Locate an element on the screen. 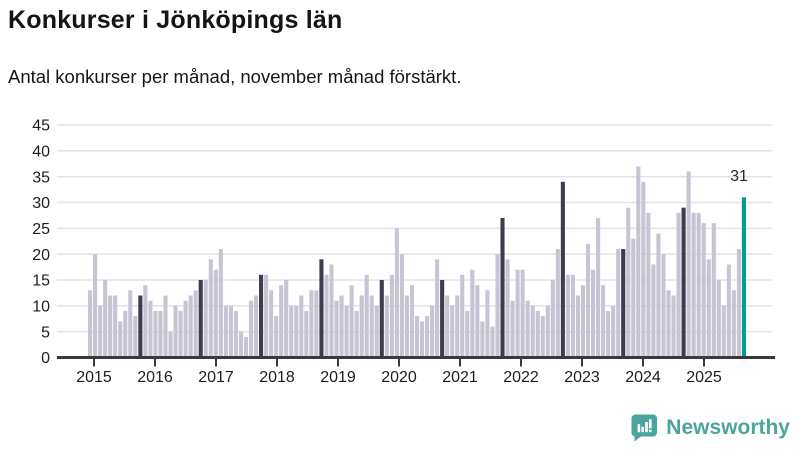 The height and width of the screenshot is (450, 800). x-axis-label: 2021 is located at coordinates (460, 377).